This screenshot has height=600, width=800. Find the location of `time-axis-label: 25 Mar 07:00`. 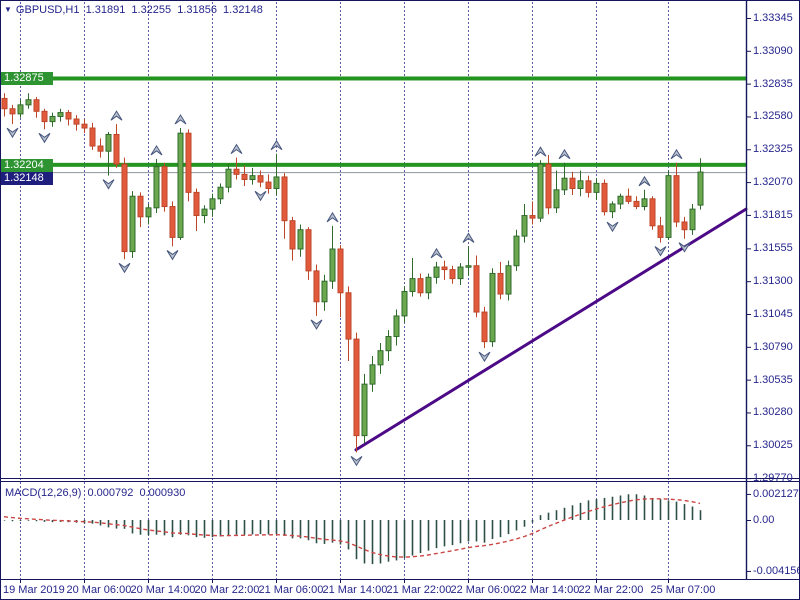

time-axis-label: 25 Mar 07:00 is located at coordinates (683, 590).